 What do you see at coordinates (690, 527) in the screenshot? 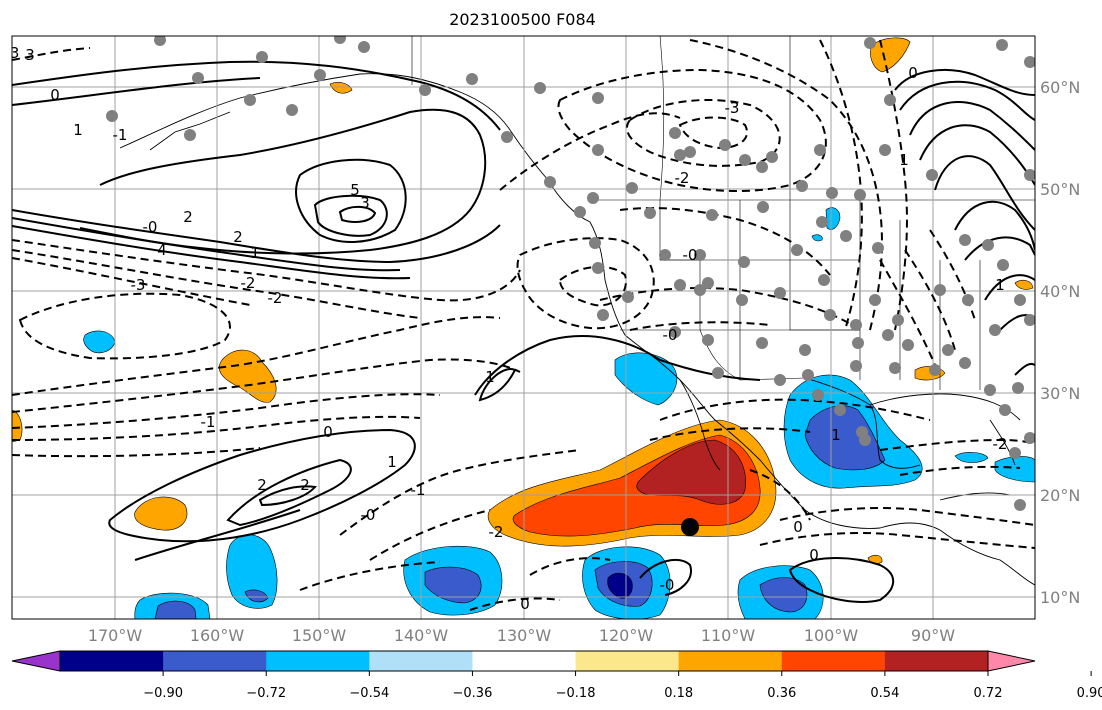
I see `highlight-marker` at bounding box center [690, 527].